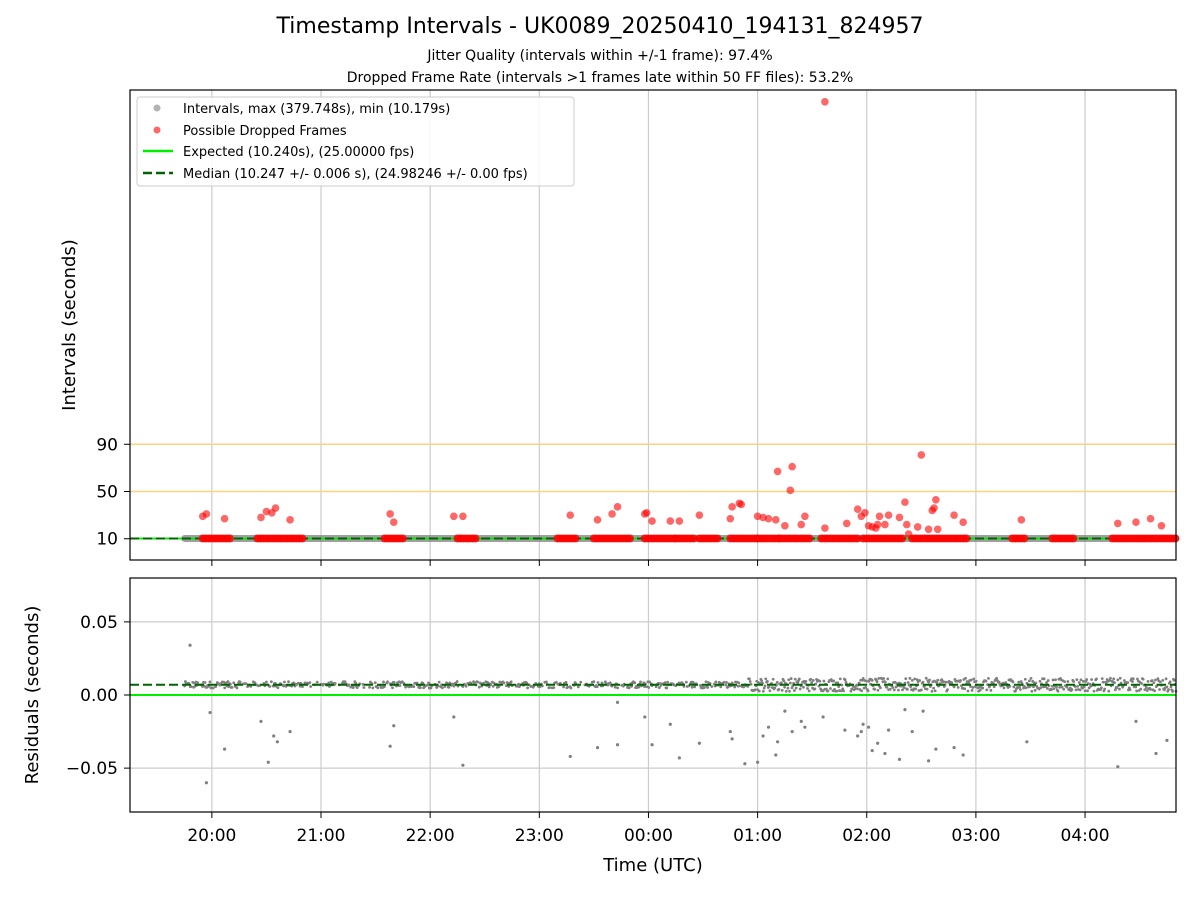  I want to click on residuals-y-tick-label: −0.05, so click(92, 769).